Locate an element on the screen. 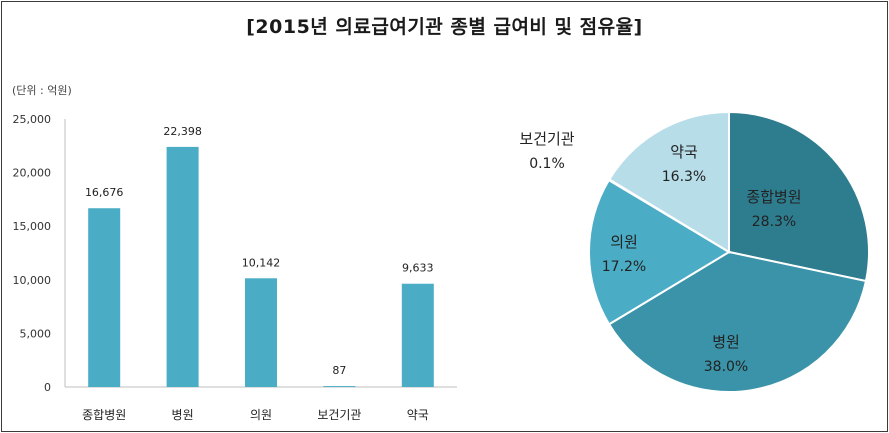 This screenshot has width=889, height=433. unit-label: (단위 : 억원) is located at coordinates (42, 90).